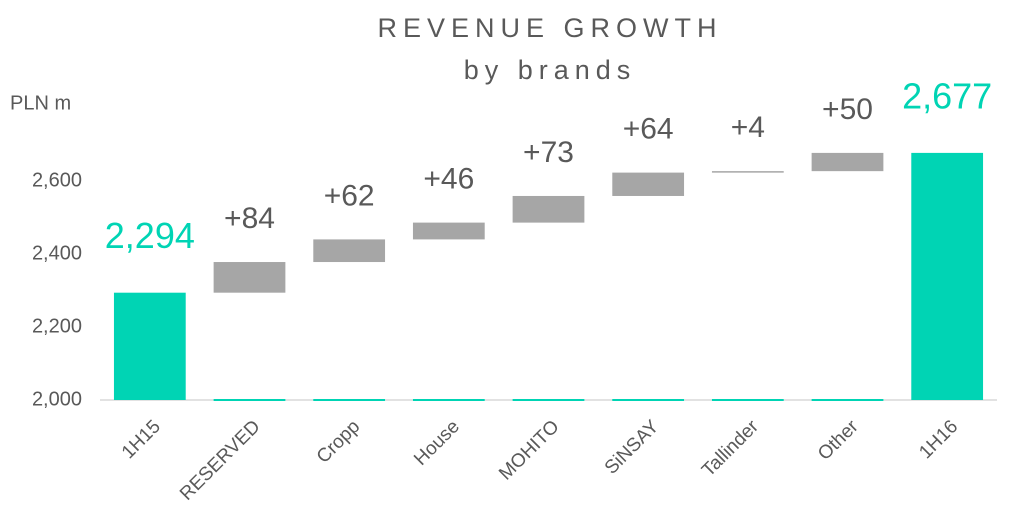 The height and width of the screenshot is (512, 1014). I want to click on x-tick-label: RESERVED, so click(220, 460).